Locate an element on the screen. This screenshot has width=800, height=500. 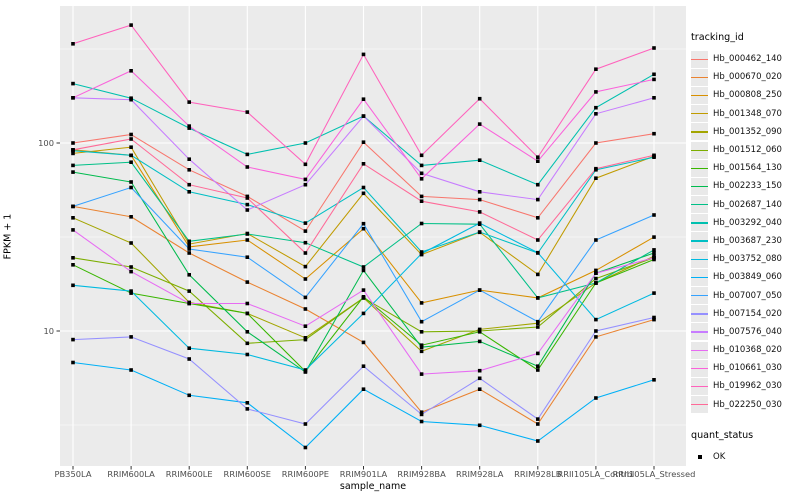
legend-item-Hb_000462_140: Hb_000462_140 is located at coordinates (745, 59).